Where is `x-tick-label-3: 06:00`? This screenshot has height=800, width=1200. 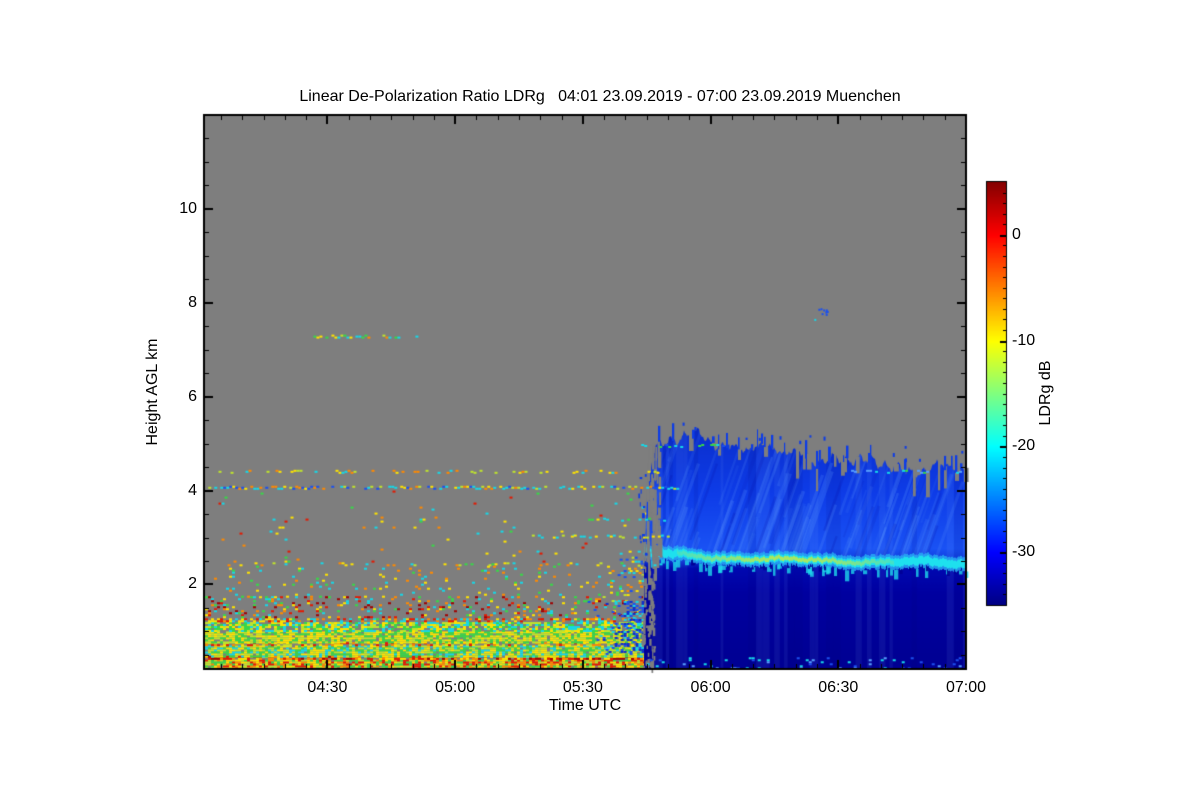
x-tick-label-3: 06:00 is located at coordinates (710, 687).